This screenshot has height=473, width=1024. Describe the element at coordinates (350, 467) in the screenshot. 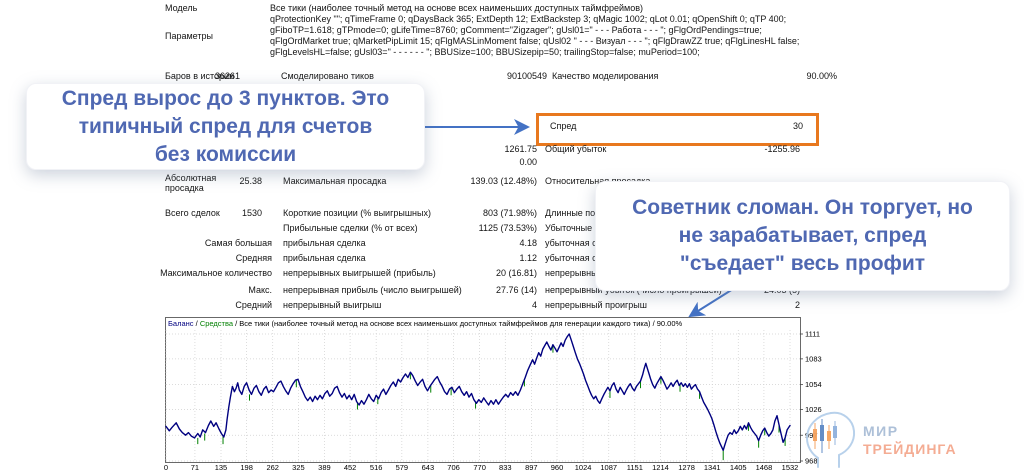

I see `svg-text: 452` at that location.